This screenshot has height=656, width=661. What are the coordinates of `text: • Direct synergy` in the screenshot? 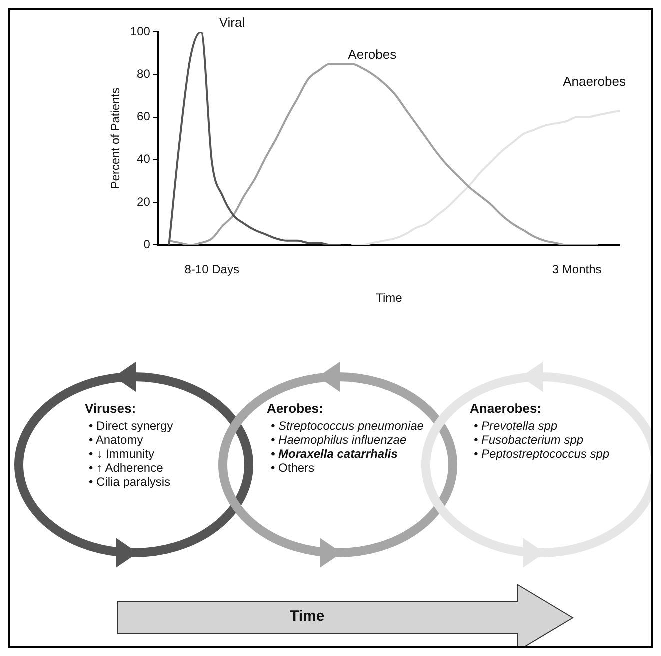 It's located at (131, 426).